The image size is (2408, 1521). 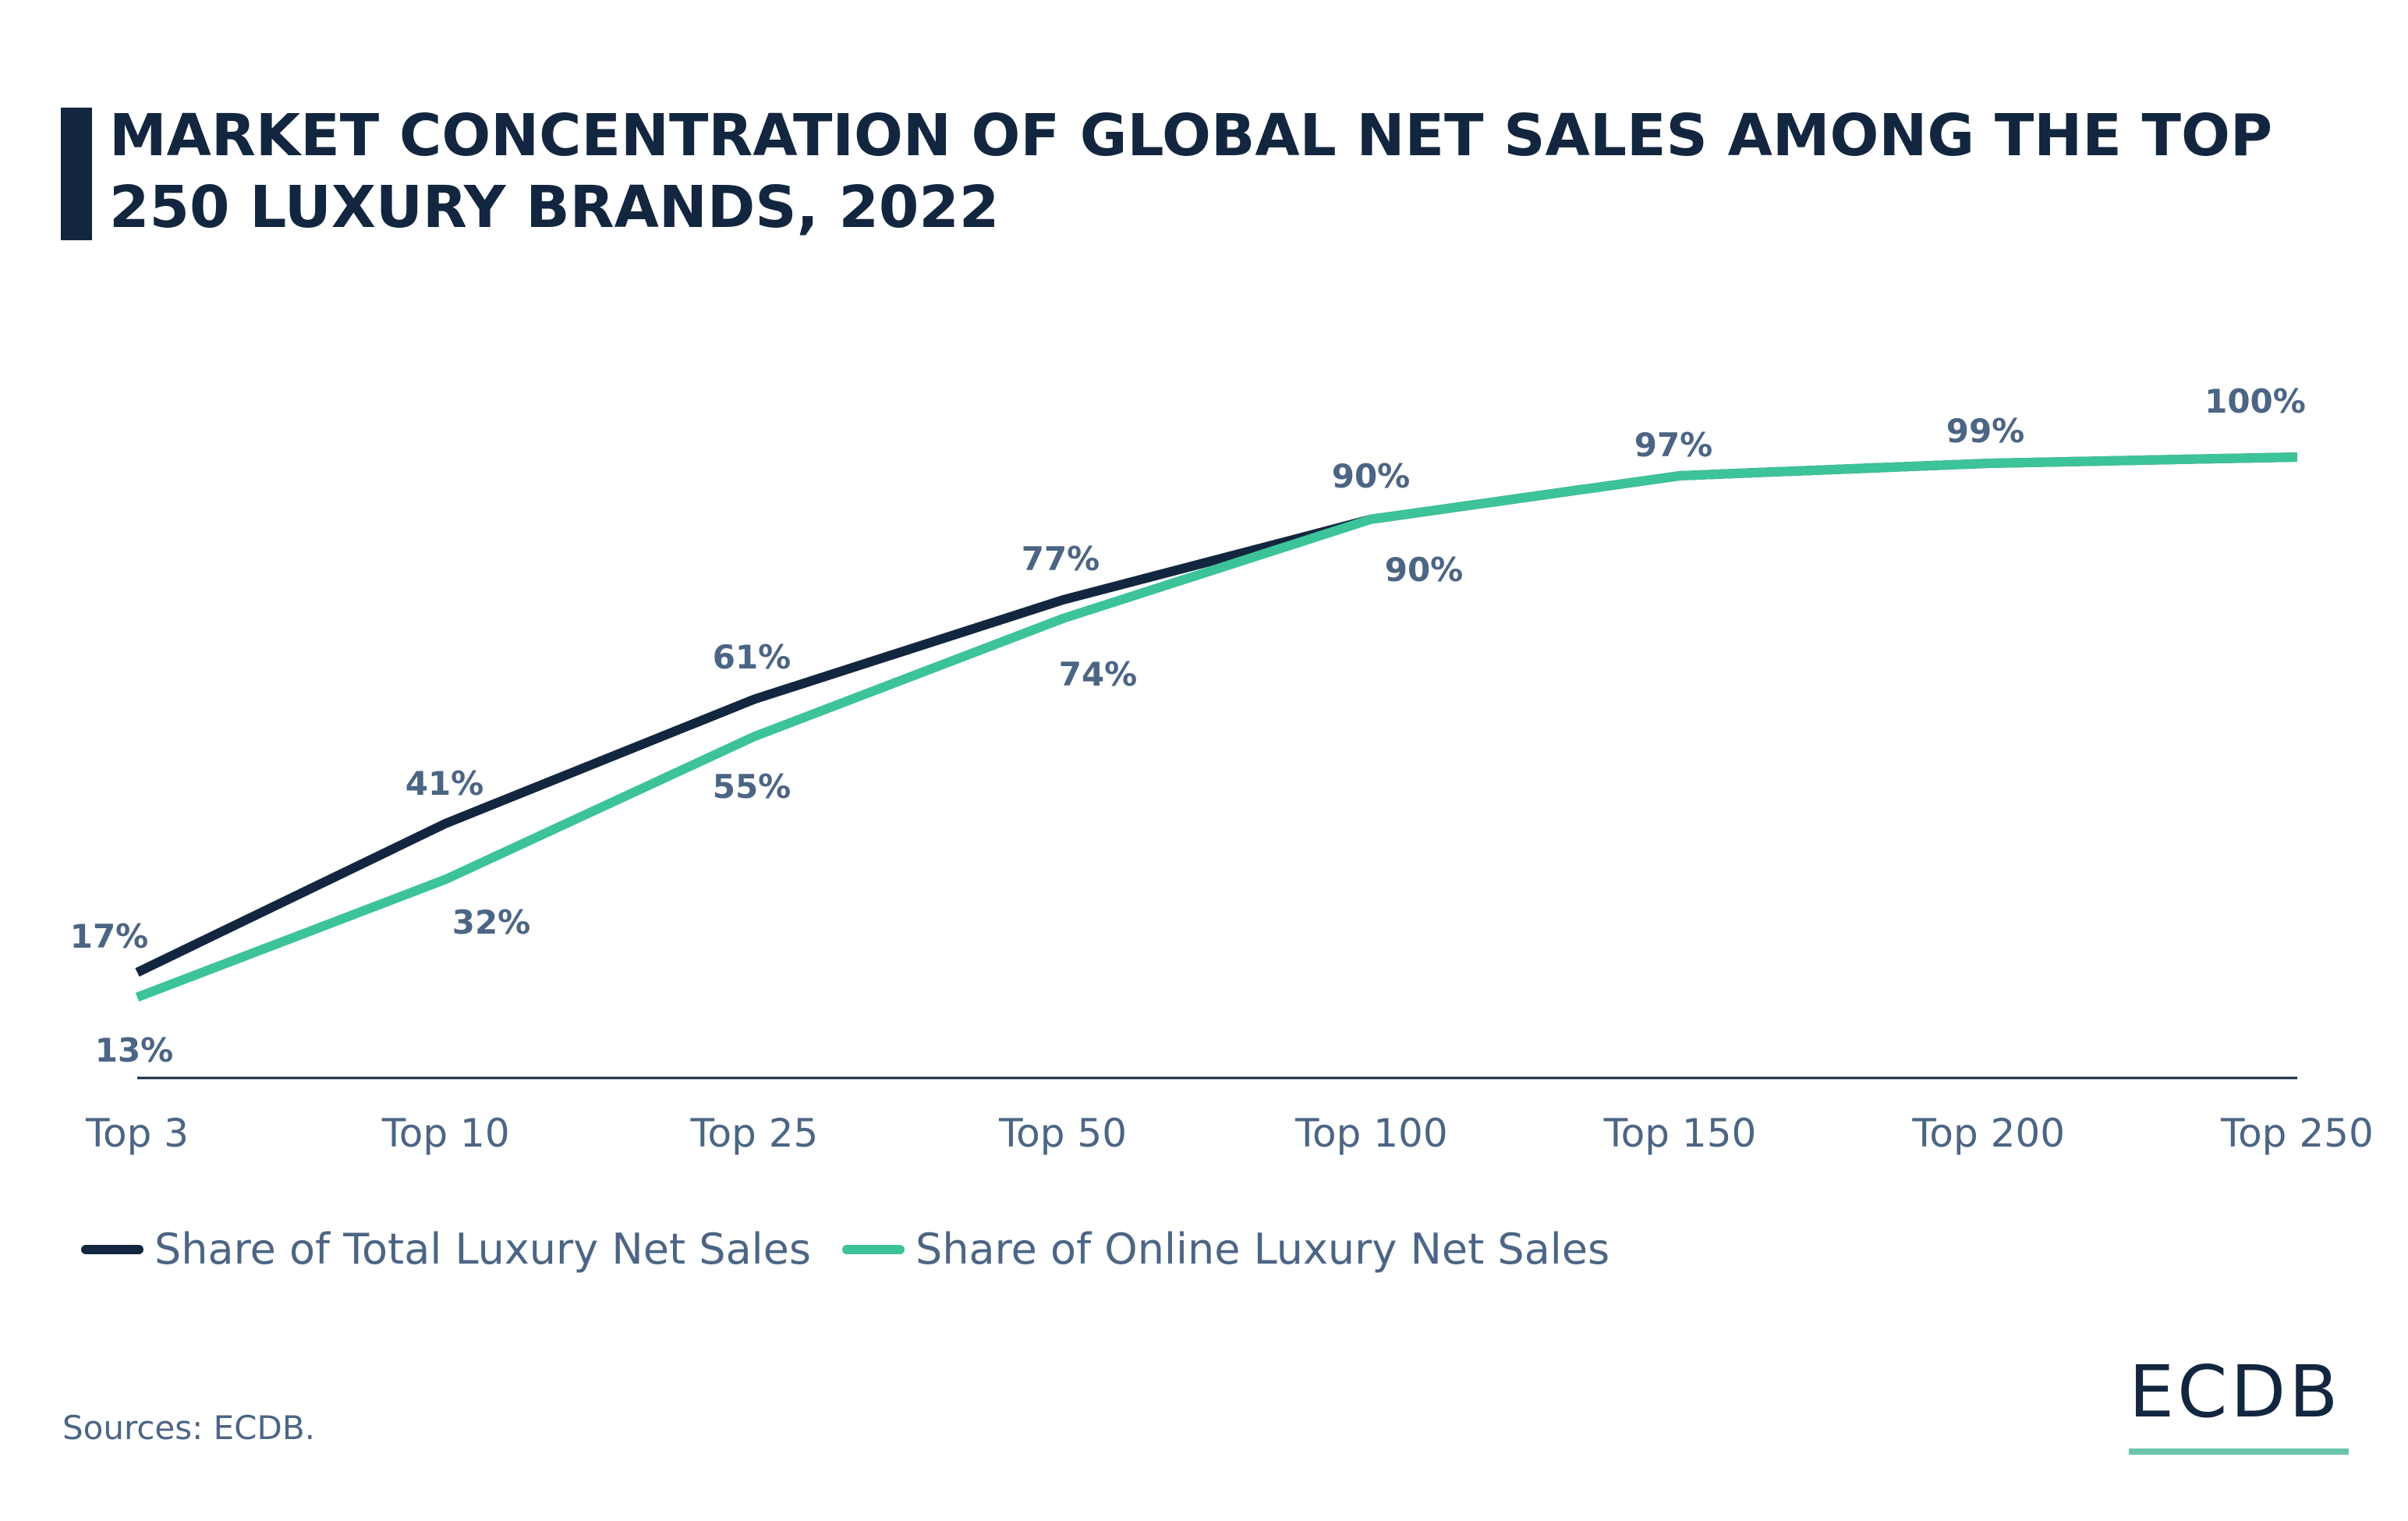 I want to click on data-label-total: 97%, so click(x=1673, y=445).